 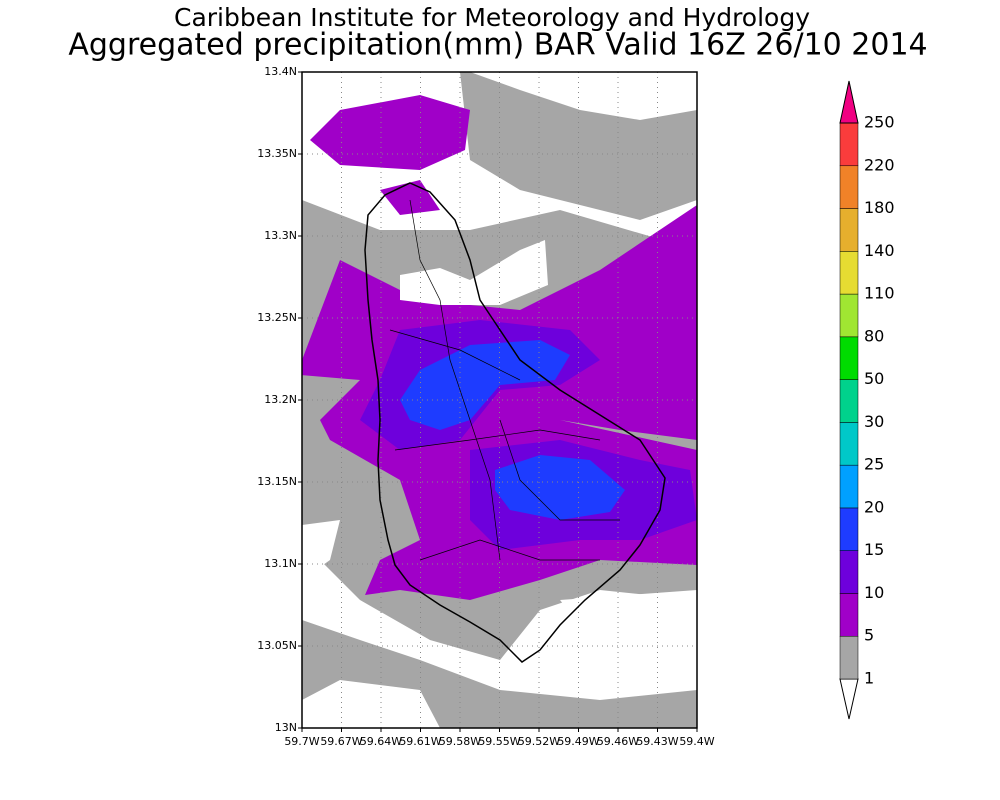 I want to click on colorbar-upper-arrow, so click(x=849, y=102).